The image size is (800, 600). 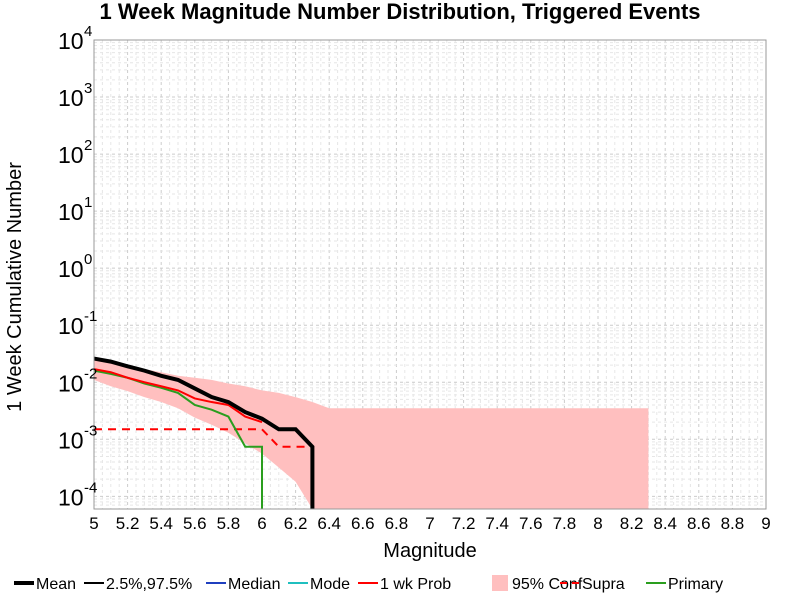 What do you see at coordinates (149, 584) in the screenshot?
I see `legend-label: 2.5%,97.5%` at bounding box center [149, 584].